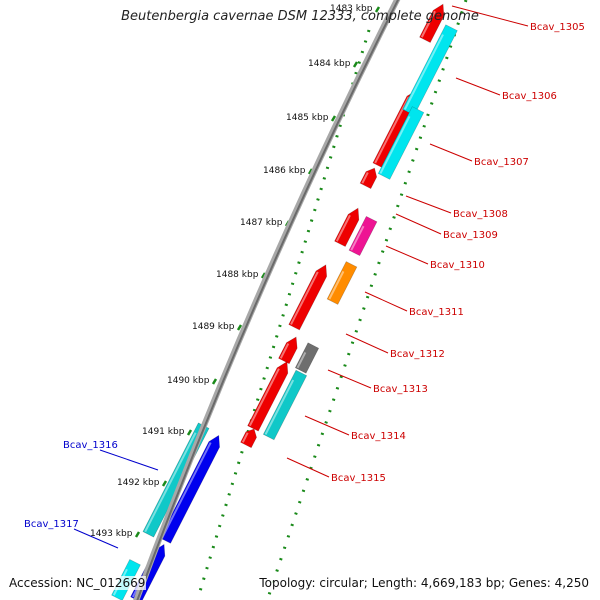 Image resolution: width=600 pixels, height=600 pixels. I want to click on gene-label: Bcav_1309, so click(470, 235).